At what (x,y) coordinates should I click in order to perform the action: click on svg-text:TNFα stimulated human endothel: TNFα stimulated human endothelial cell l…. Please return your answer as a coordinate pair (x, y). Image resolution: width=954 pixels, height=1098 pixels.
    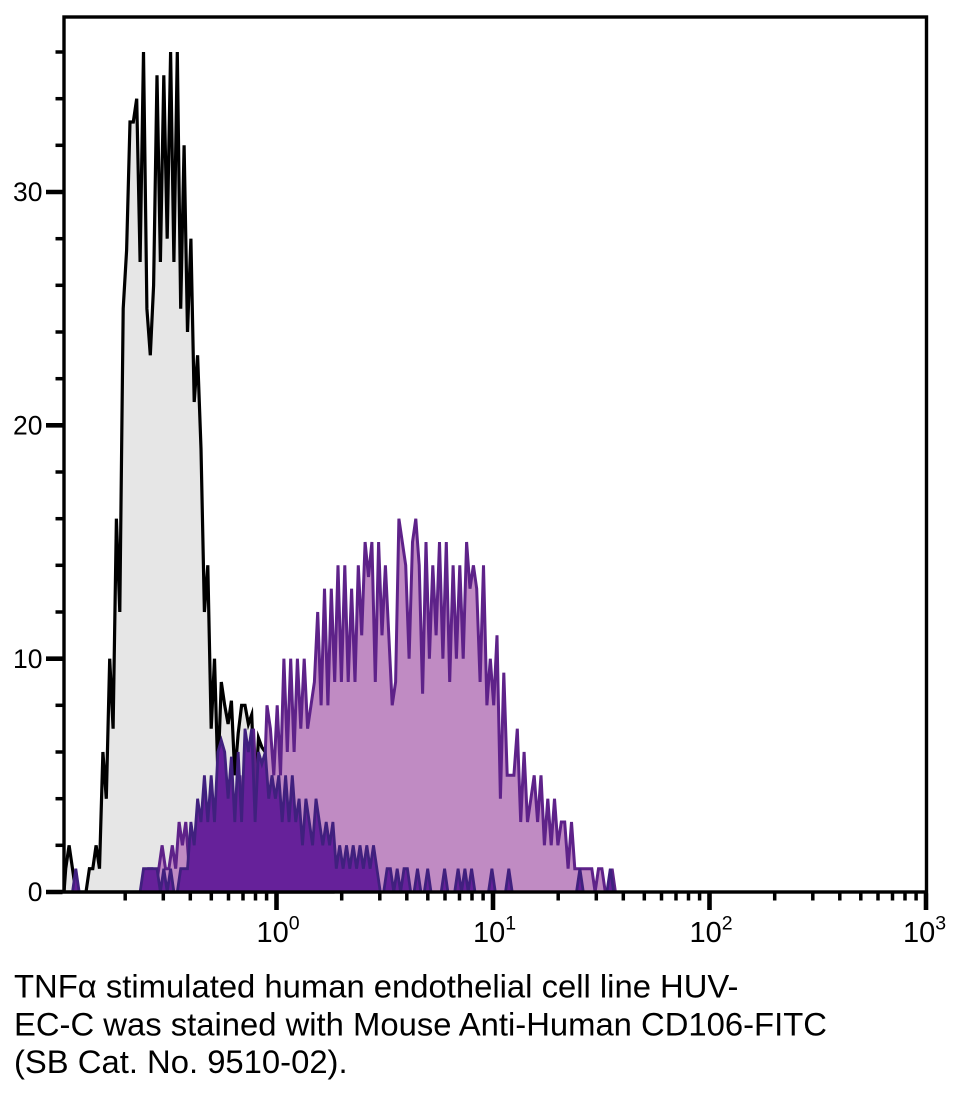
    Looking at the image, I should click on (376, 986).